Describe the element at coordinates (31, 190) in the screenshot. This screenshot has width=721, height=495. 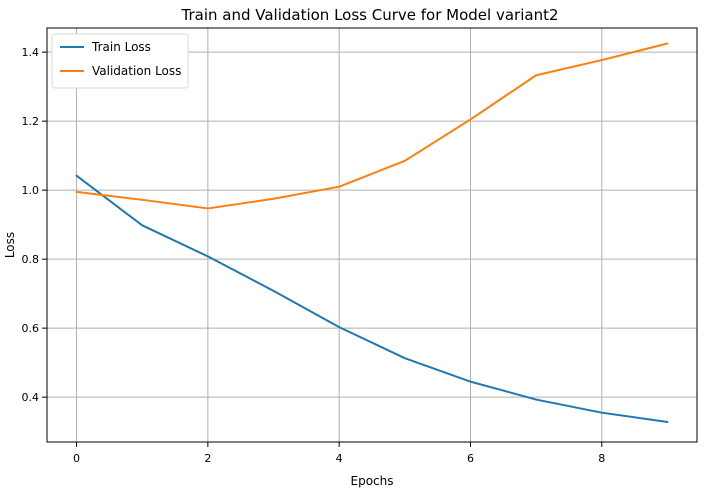
I see `y-tick-label: 1.0` at that location.